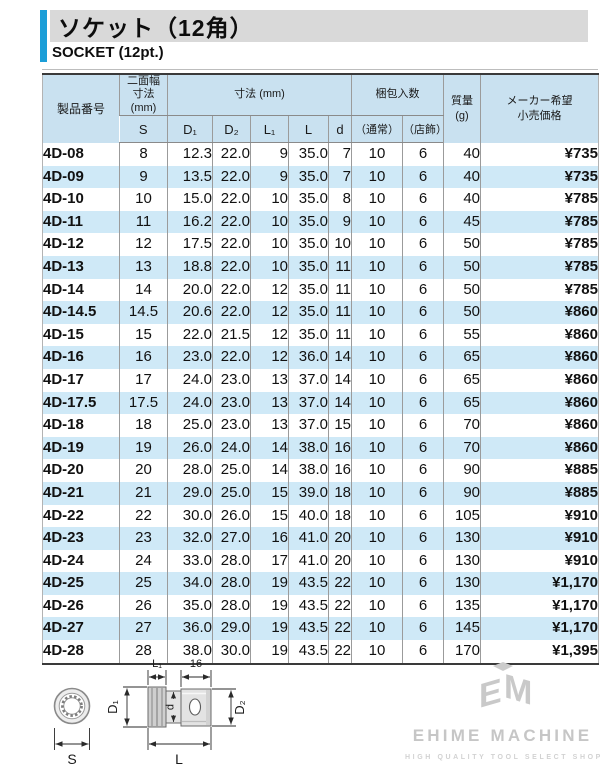 This screenshot has height=768, width=600. What do you see at coordinates (143, 493) in the screenshot?
I see `s-value: 21` at bounding box center [143, 493].